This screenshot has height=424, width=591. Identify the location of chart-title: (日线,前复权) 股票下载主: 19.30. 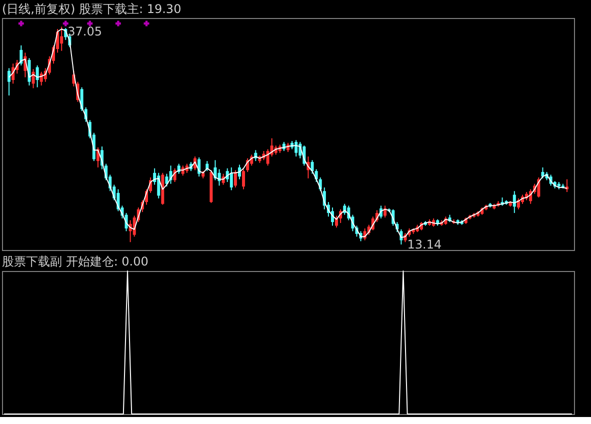
(92, 9).